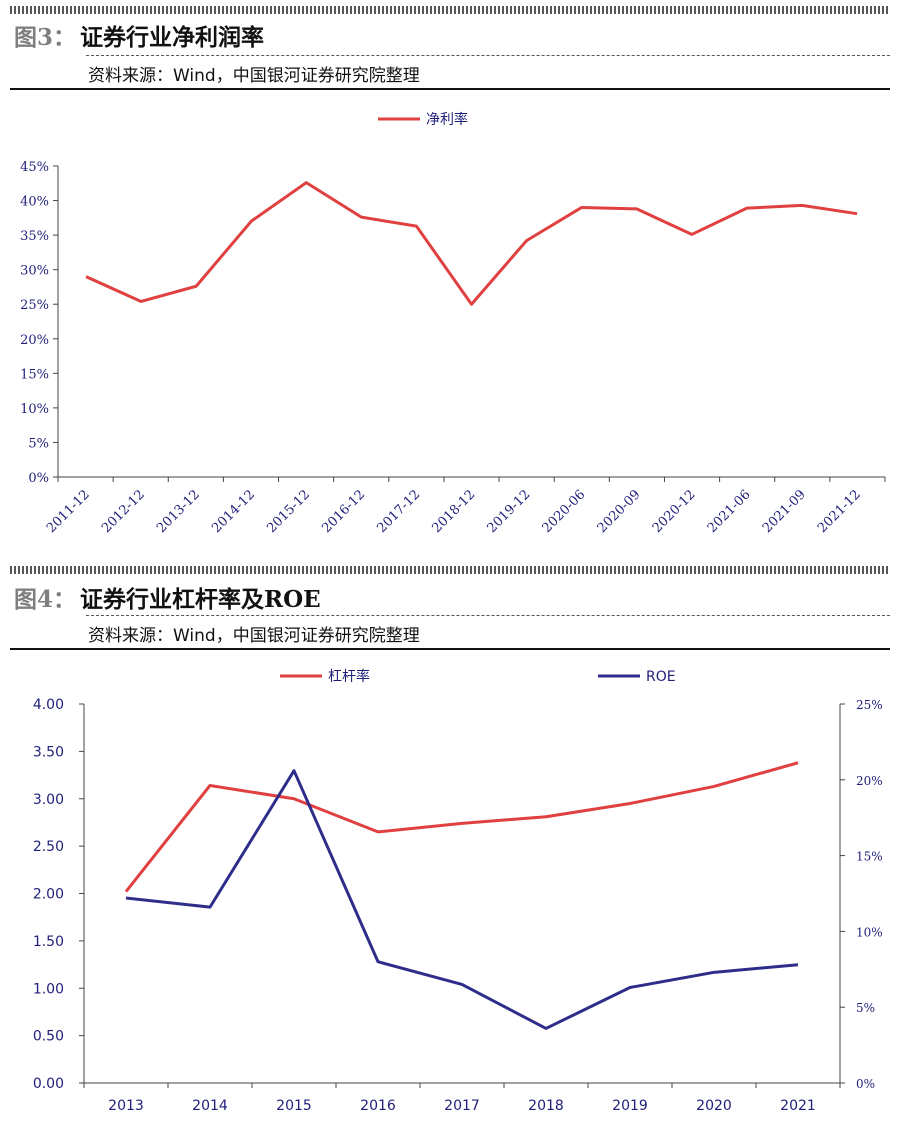 Image resolution: width=900 pixels, height=1126 pixels. I want to click on right-y-tick-label: 25%, so click(869, 705).